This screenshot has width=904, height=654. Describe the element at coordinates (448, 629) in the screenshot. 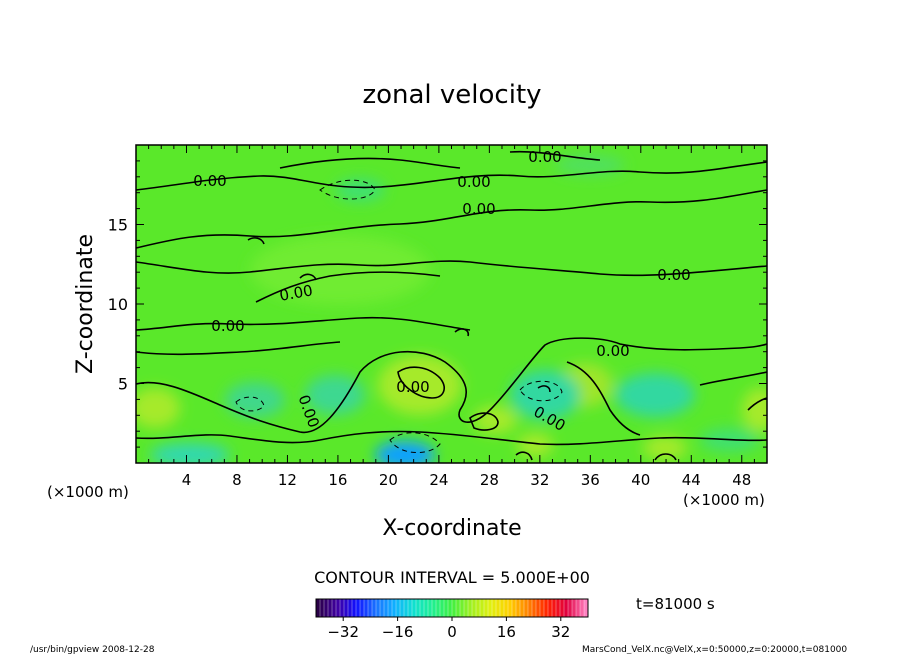

I see `colorbar-ticks: −32 −16 0 16 32` at that location.